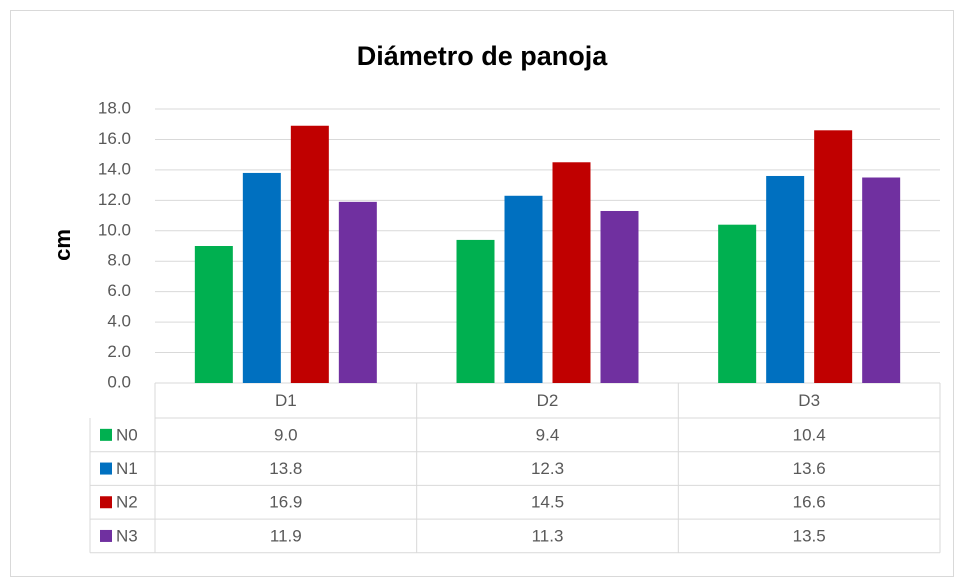 The width and height of the screenshot is (955, 578). I want to click on y-tick-label: 12.0, so click(114, 199).